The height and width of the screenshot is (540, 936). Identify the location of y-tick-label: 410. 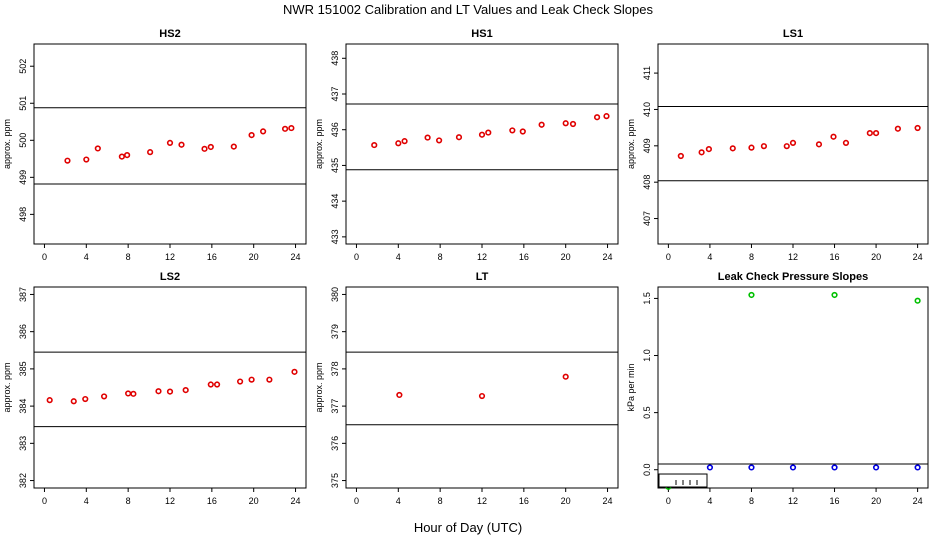
(647, 109).